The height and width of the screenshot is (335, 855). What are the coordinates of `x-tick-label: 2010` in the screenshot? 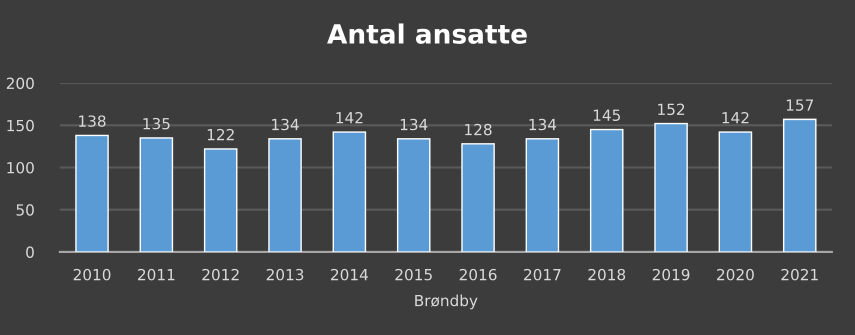 It's located at (92, 274).